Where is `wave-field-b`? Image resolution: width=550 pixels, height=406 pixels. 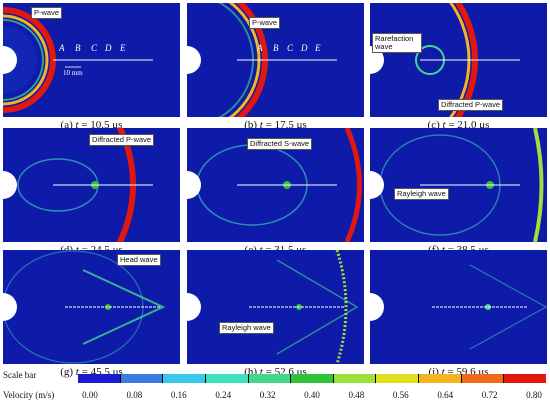
wave-field-b is located at coordinates (262, 60).